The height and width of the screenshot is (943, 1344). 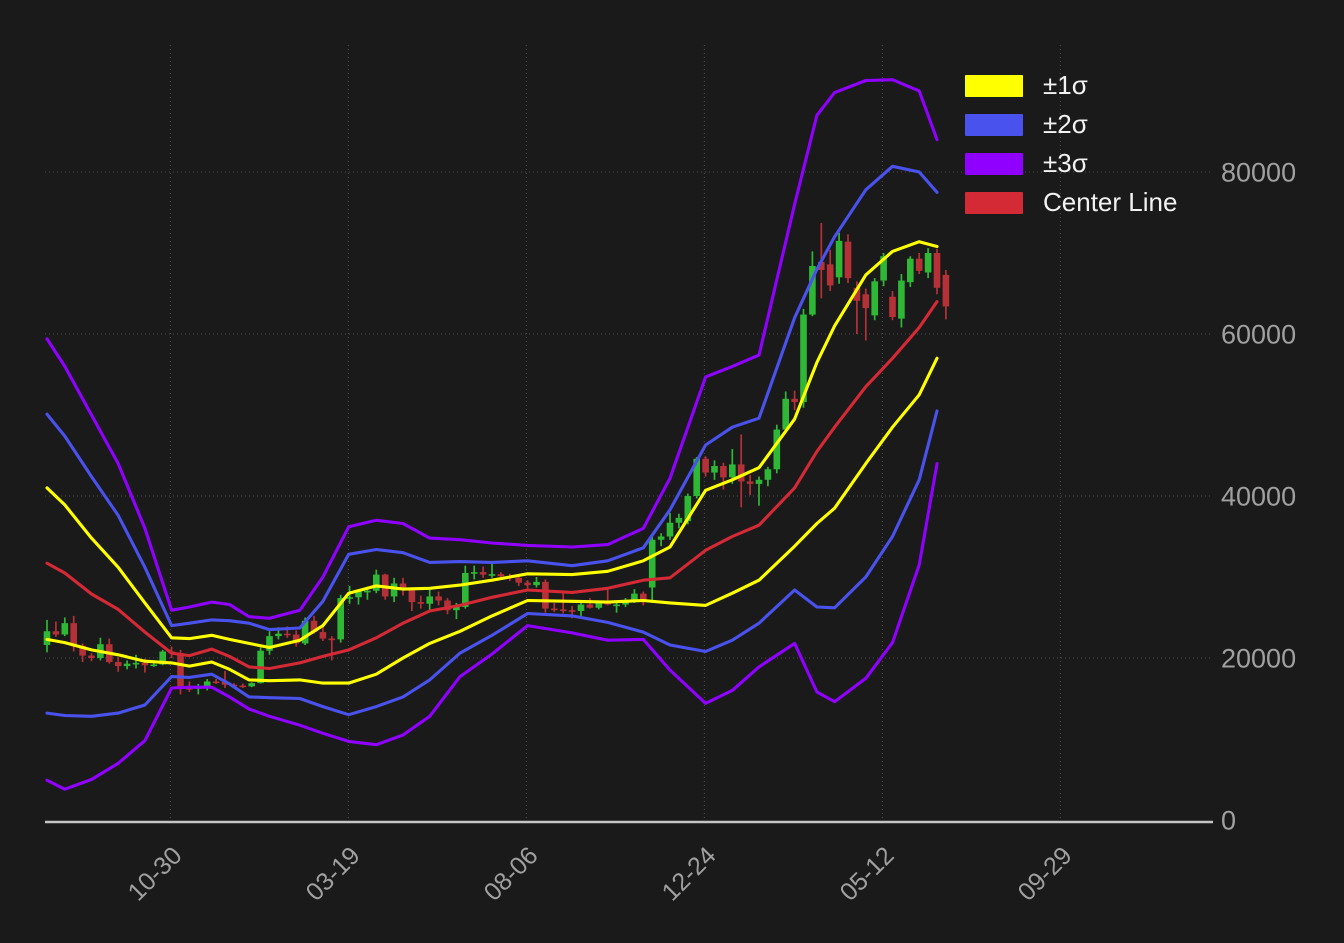 What do you see at coordinates (333, 873) in the screenshot?
I see `x-tick-label: 03-19` at bounding box center [333, 873].